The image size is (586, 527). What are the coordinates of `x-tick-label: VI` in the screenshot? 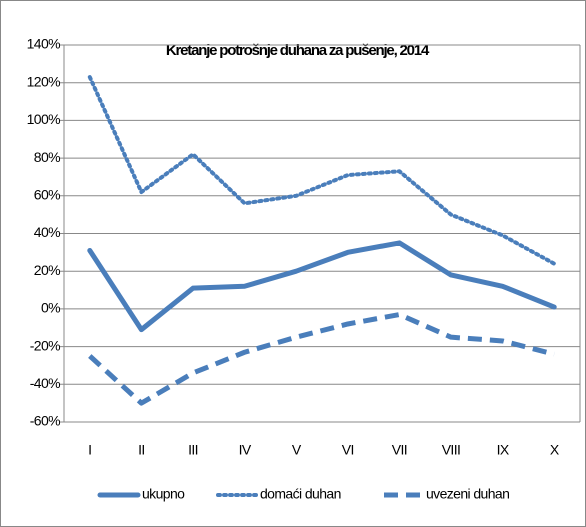 It's located at (348, 450).